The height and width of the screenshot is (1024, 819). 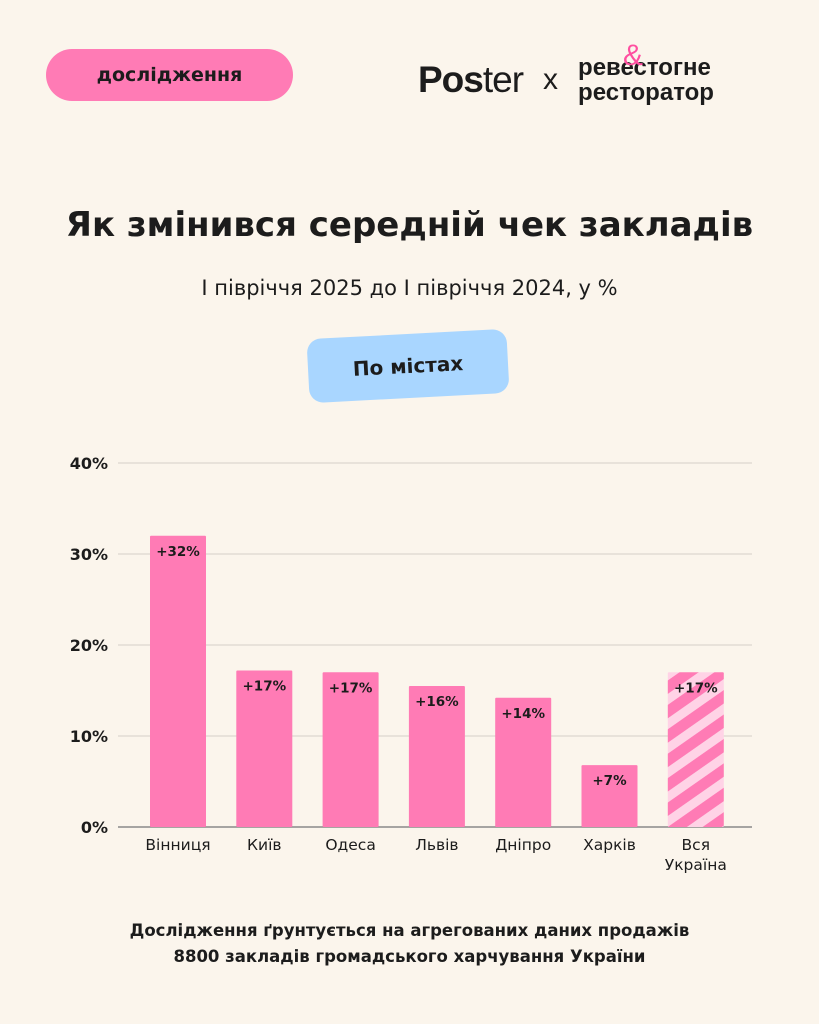 What do you see at coordinates (177, 845) in the screenshot?
I see `category-label: Вінниця` at bounding box center [177, 845].